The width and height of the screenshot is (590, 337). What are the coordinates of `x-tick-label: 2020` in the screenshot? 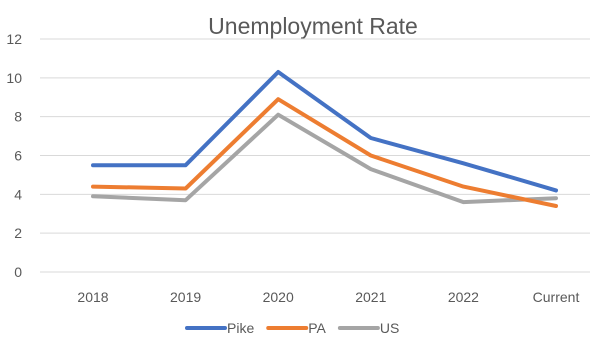 It's located at (278, 297).